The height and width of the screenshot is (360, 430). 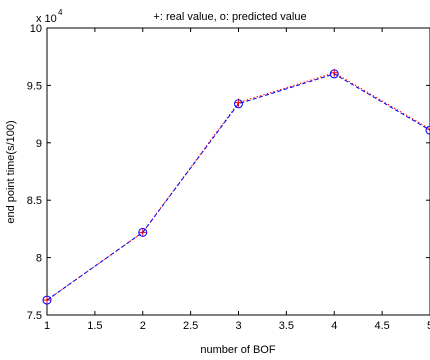 I want to click on y-tick-label: 9, so click(x=39, y=144).